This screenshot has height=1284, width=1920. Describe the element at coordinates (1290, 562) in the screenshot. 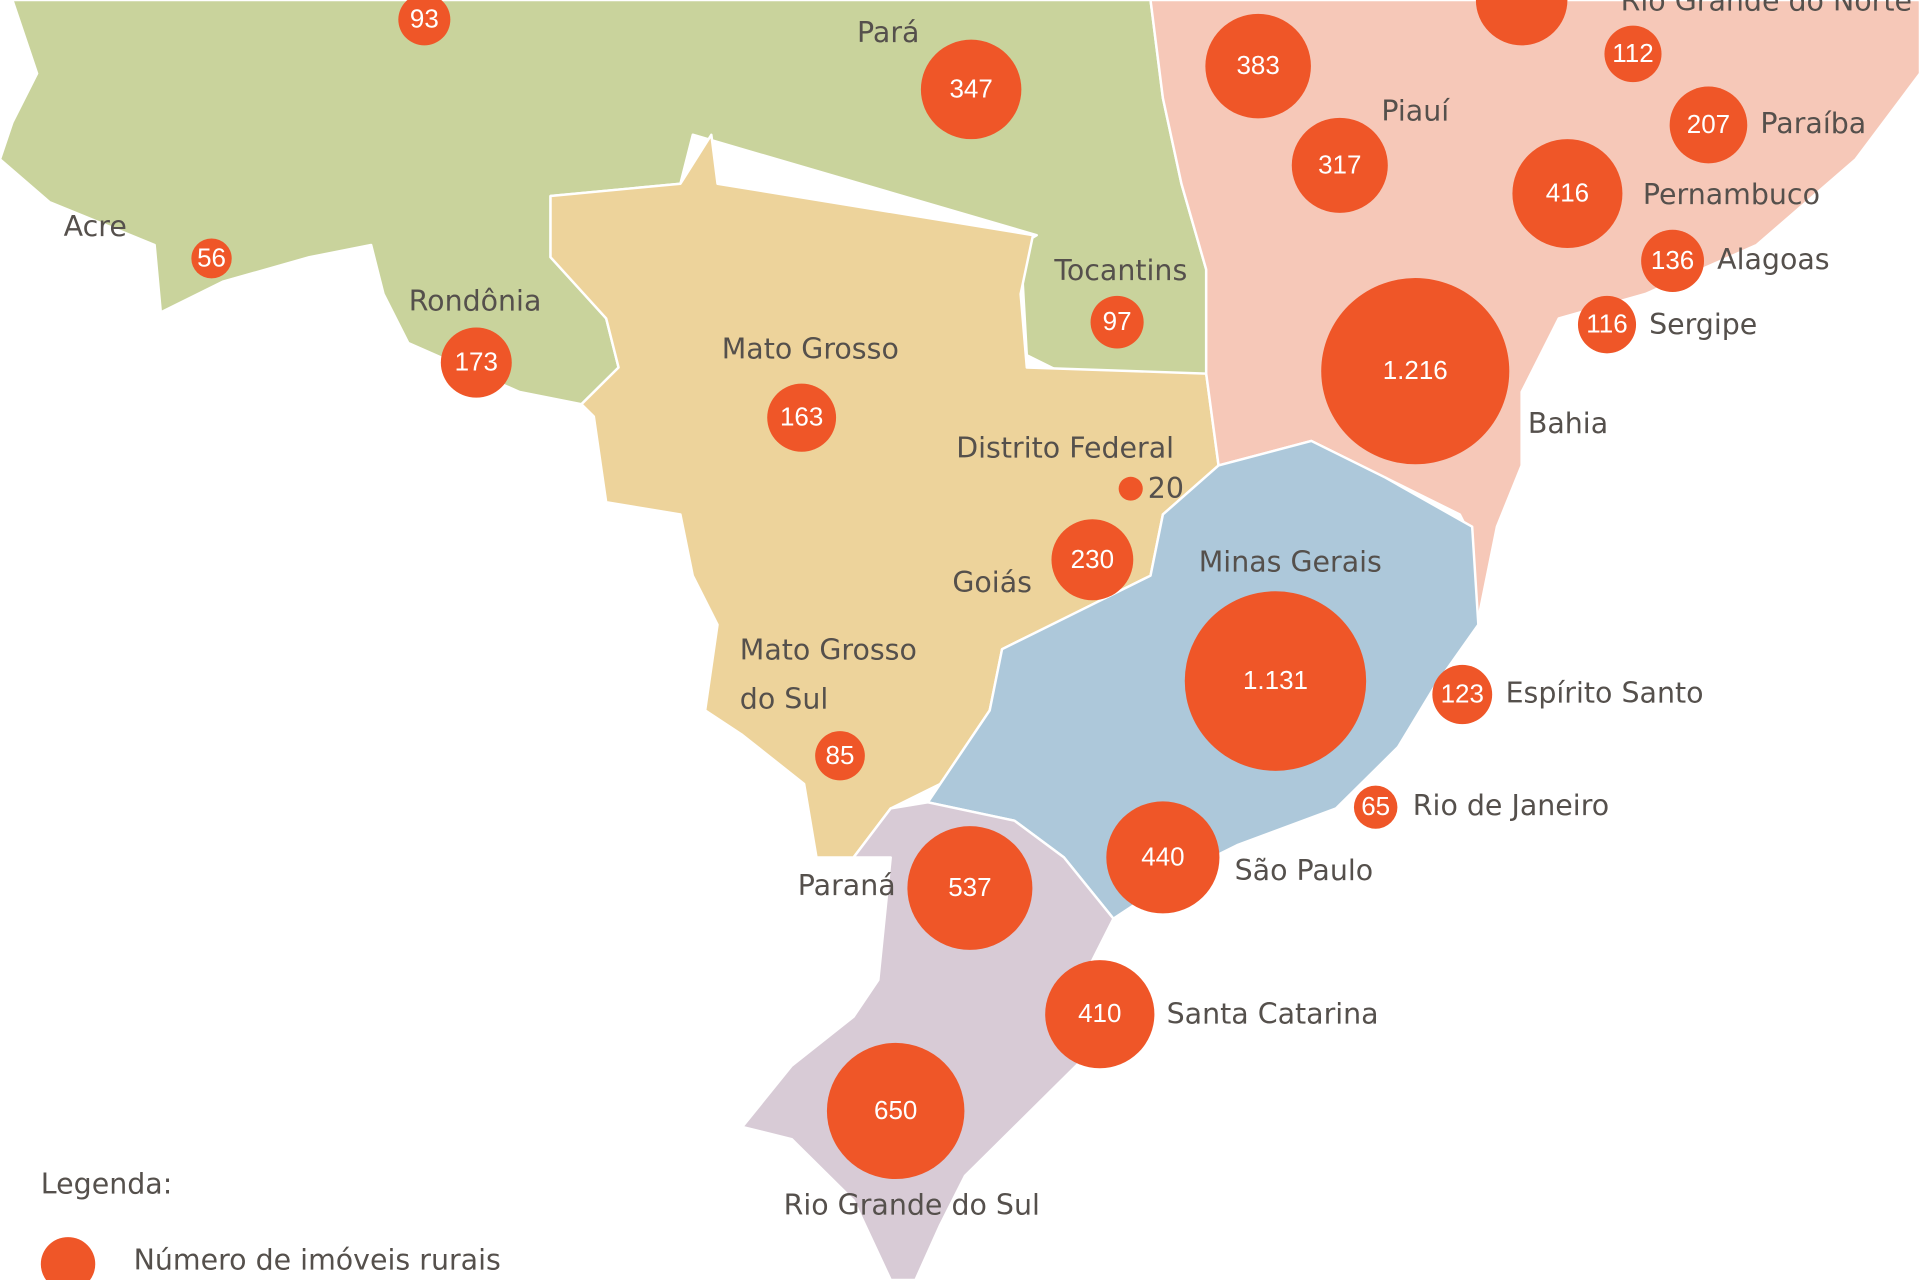

I see `state-name: Minas Gerais` at that location.